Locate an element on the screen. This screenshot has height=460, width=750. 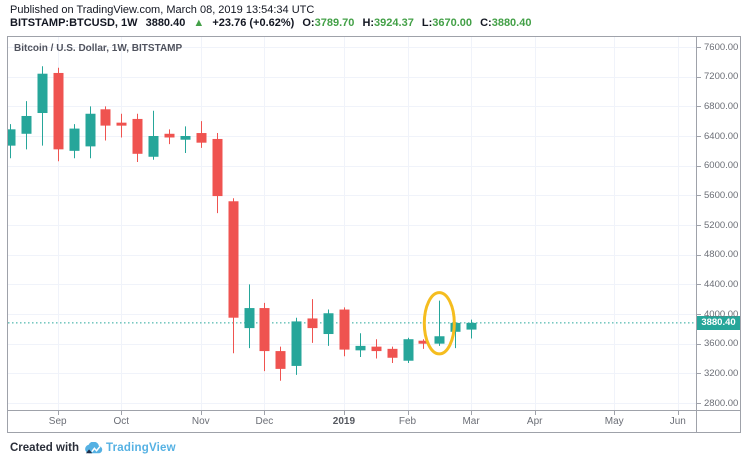
time-axis-label: Dec is located at coordinates (264, 421).